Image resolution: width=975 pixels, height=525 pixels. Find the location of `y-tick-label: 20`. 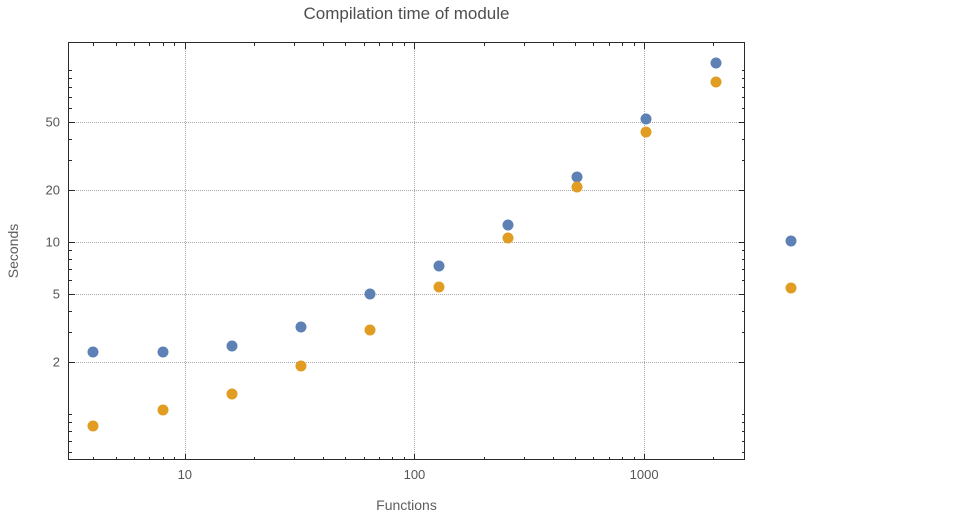

y-tick-label: 20 is located at coordinates (52, 190).